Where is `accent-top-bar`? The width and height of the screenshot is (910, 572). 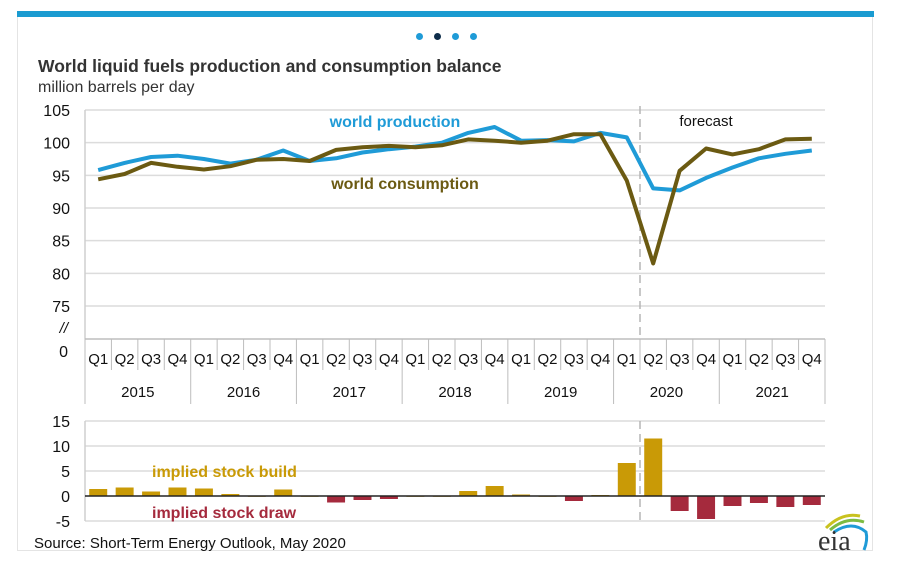 accent-top-bar is located at coordinates (445, 14).